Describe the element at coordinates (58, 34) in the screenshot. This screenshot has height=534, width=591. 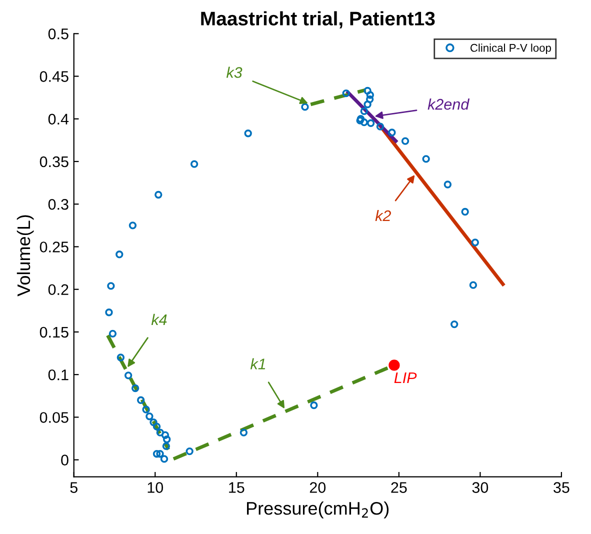
I see `y-tick-label: 0.5` at that location.